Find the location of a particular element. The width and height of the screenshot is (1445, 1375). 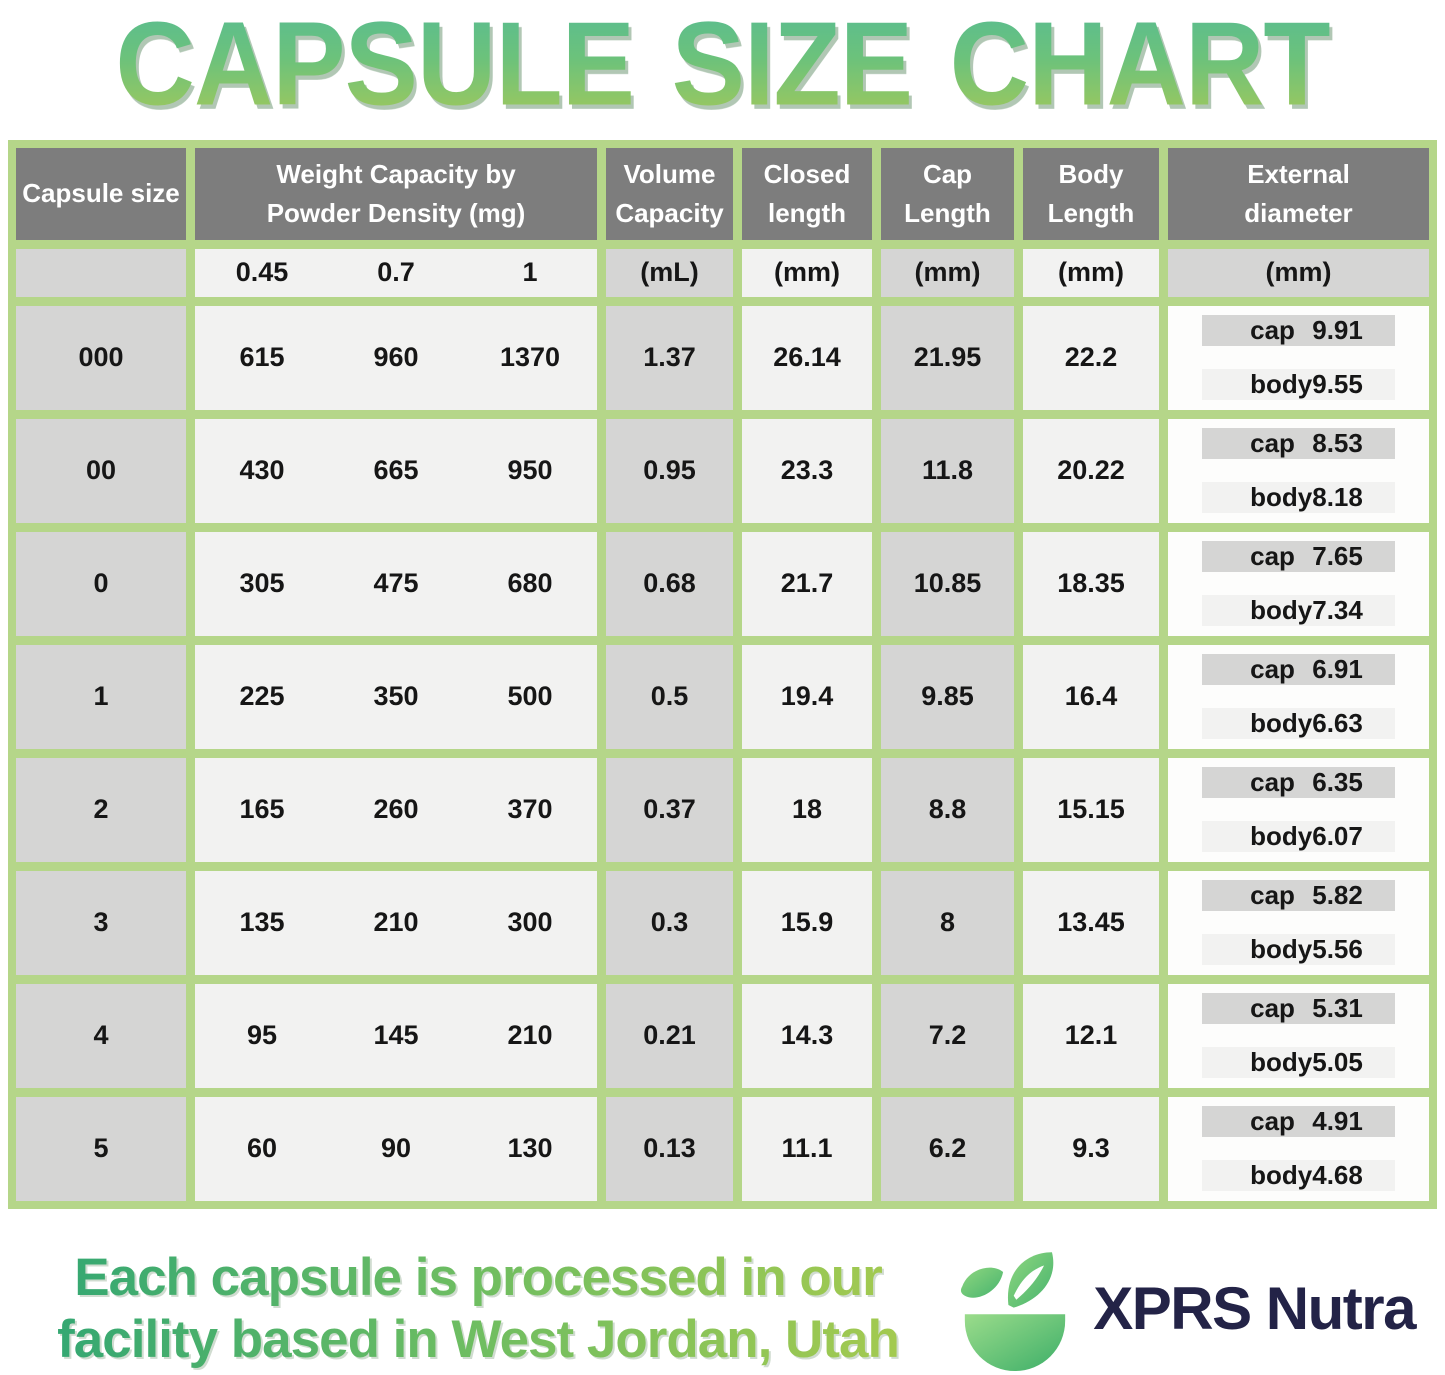

cap-length-cell: 7.2 is located at coordinates (947, 1035).